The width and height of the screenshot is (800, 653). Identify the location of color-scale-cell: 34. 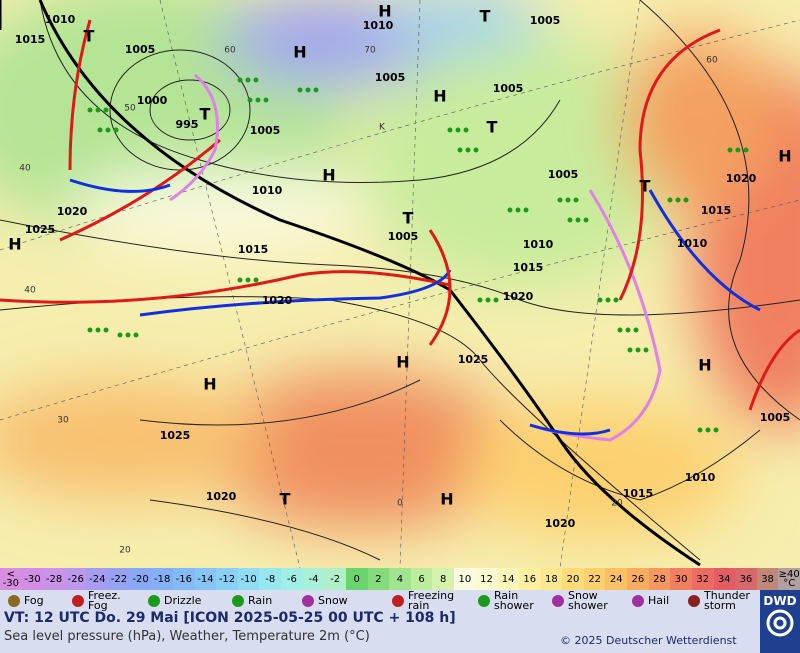
(724, 579).